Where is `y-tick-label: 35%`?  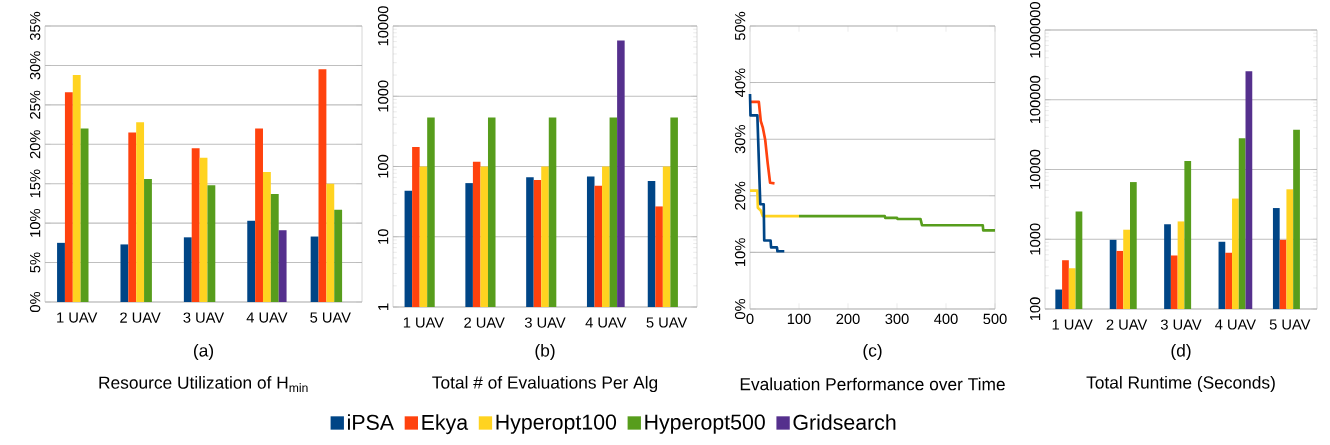
y-tick-label: 35% is located at coordinates (35, 26).